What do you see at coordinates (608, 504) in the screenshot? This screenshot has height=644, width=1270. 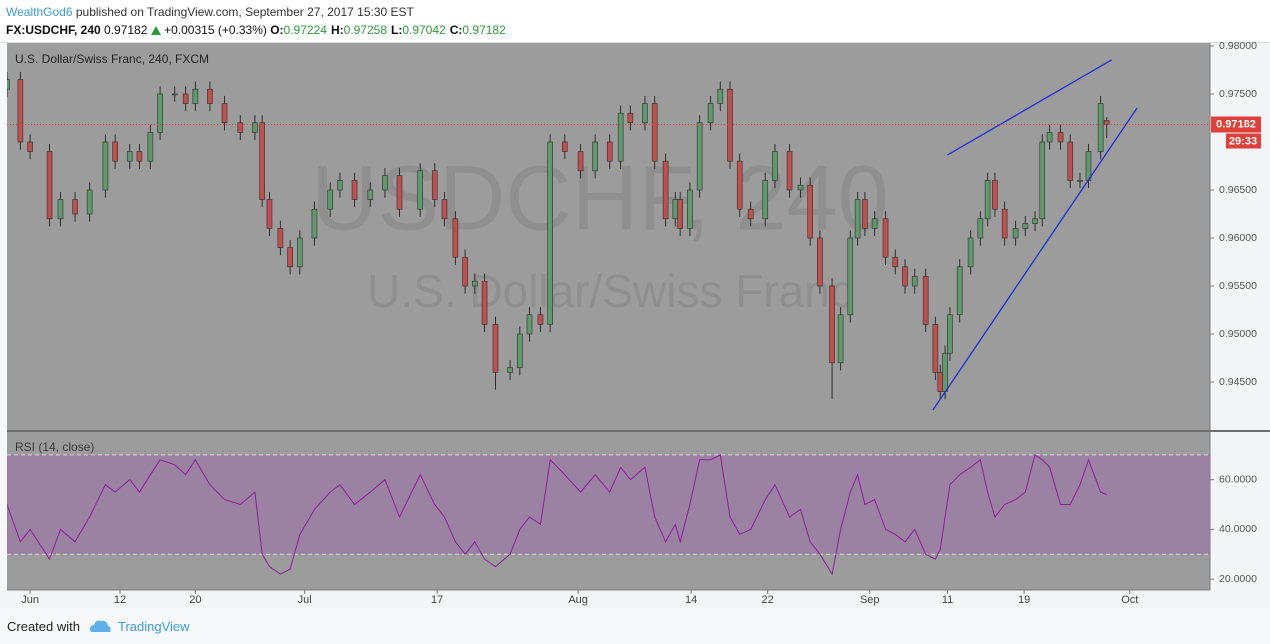 I see `rsi-band` at bounding box center [608, 504].